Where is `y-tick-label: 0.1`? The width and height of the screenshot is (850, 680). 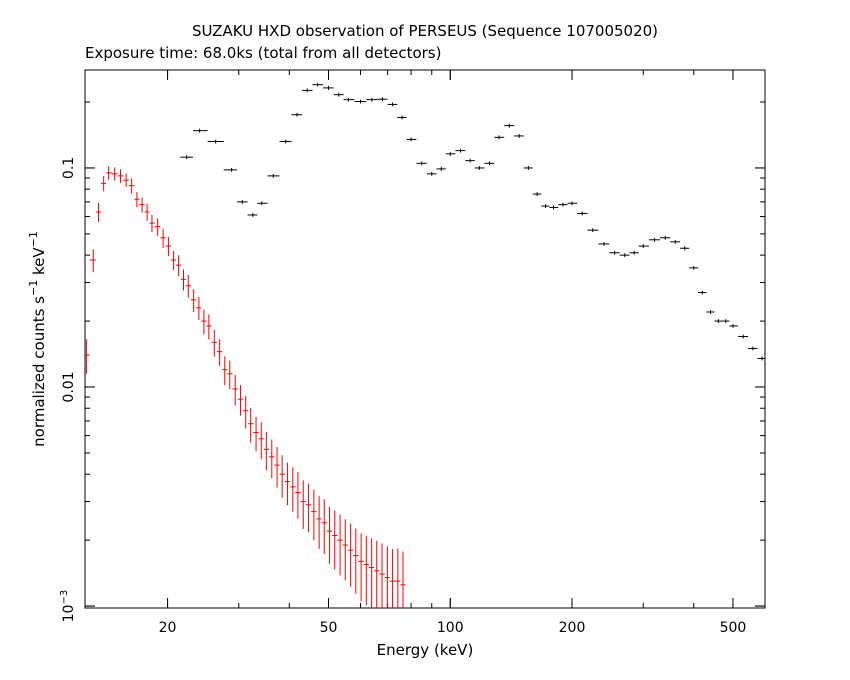
y-tick-label: 0.1 is located at coordinates (69, 168).